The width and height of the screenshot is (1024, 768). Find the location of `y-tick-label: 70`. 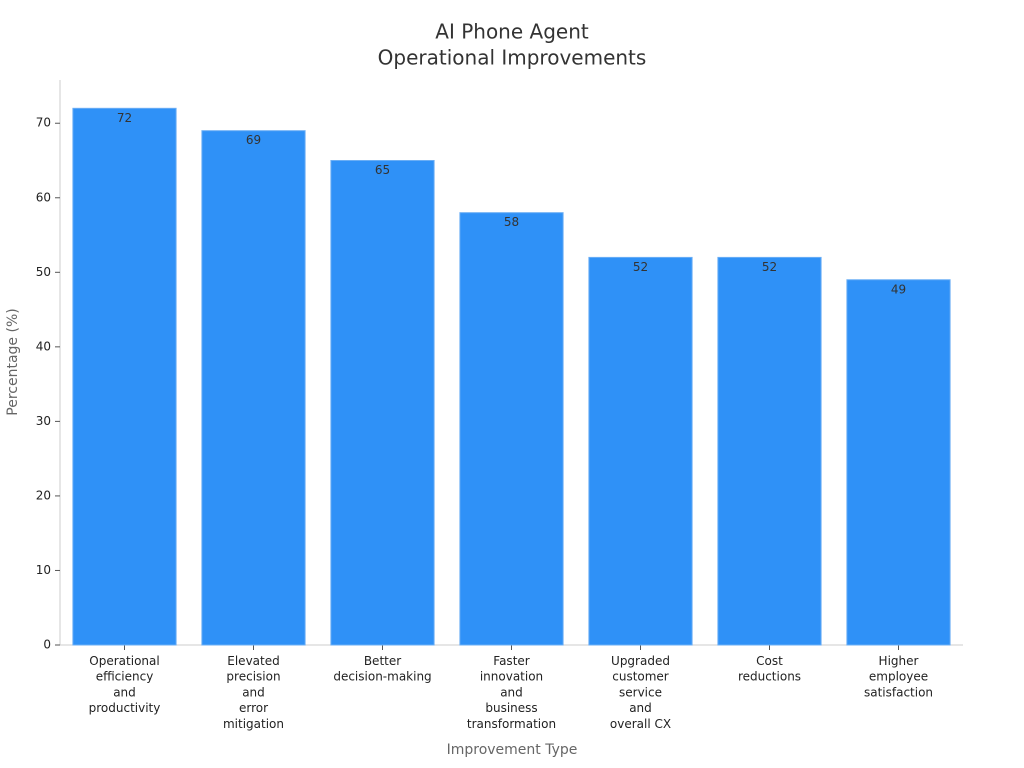

y-tick-label: 70 is located at coordinates (43, 123).